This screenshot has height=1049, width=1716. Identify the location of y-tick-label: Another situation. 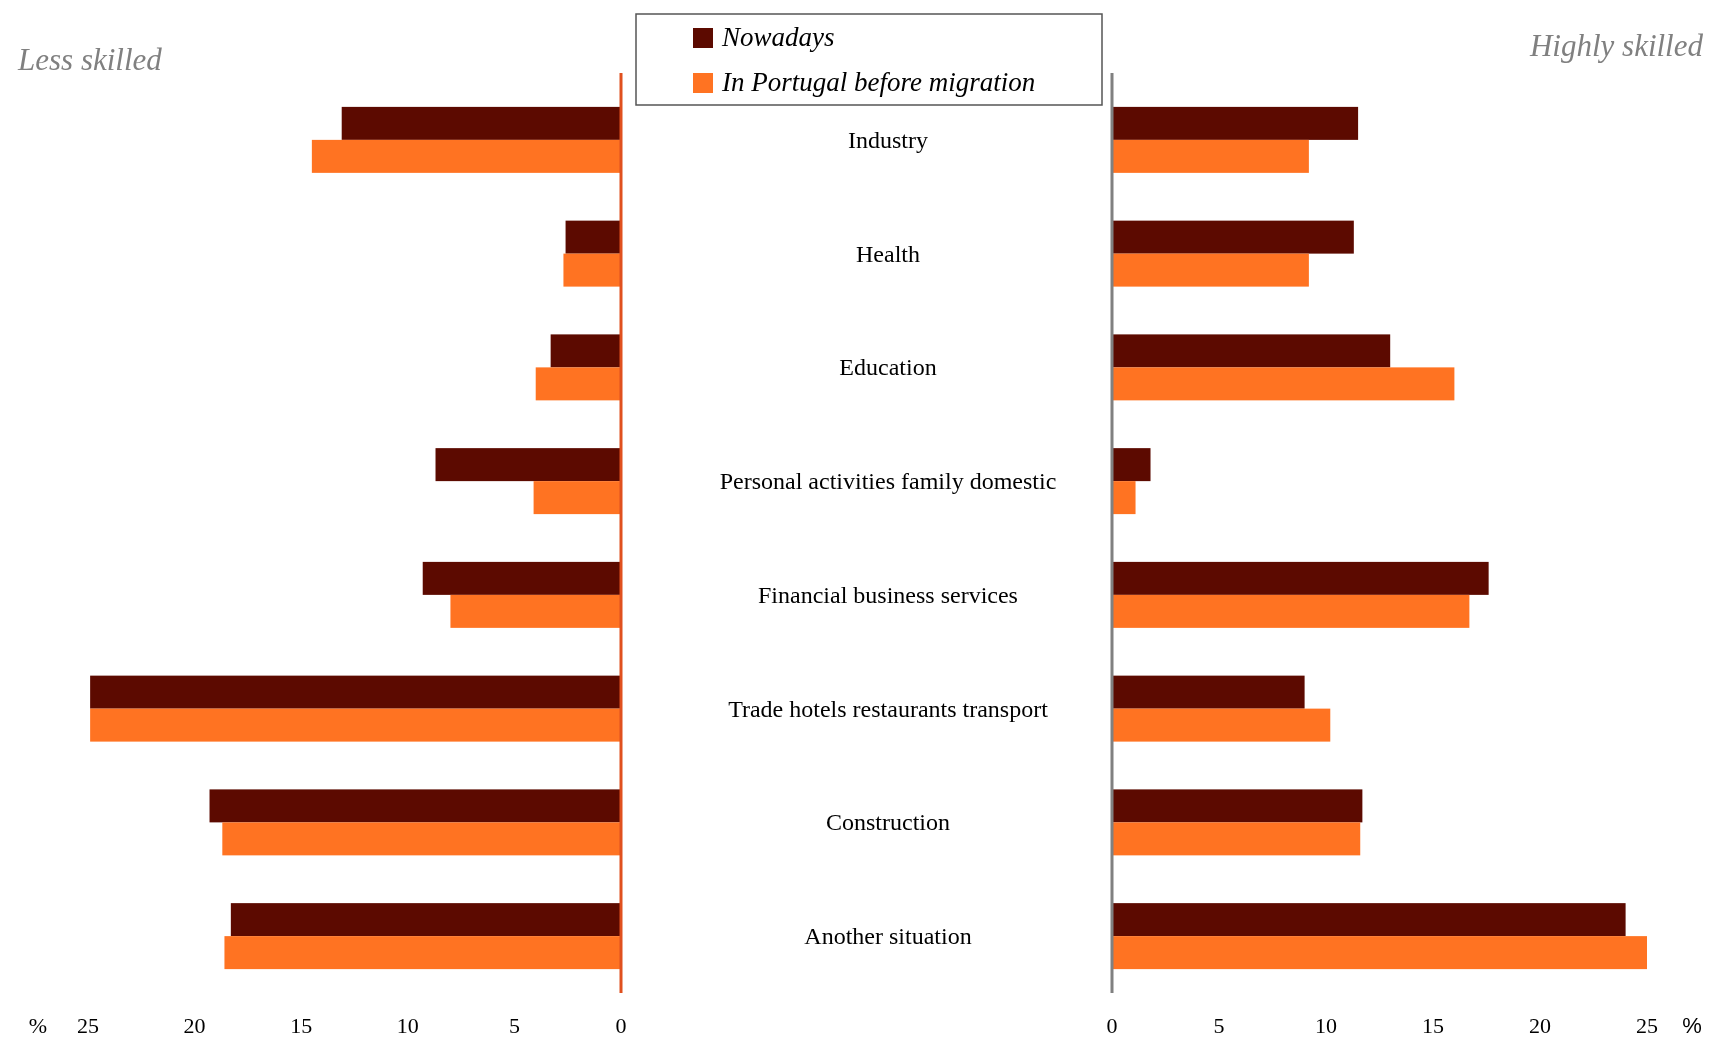
(888, 936).